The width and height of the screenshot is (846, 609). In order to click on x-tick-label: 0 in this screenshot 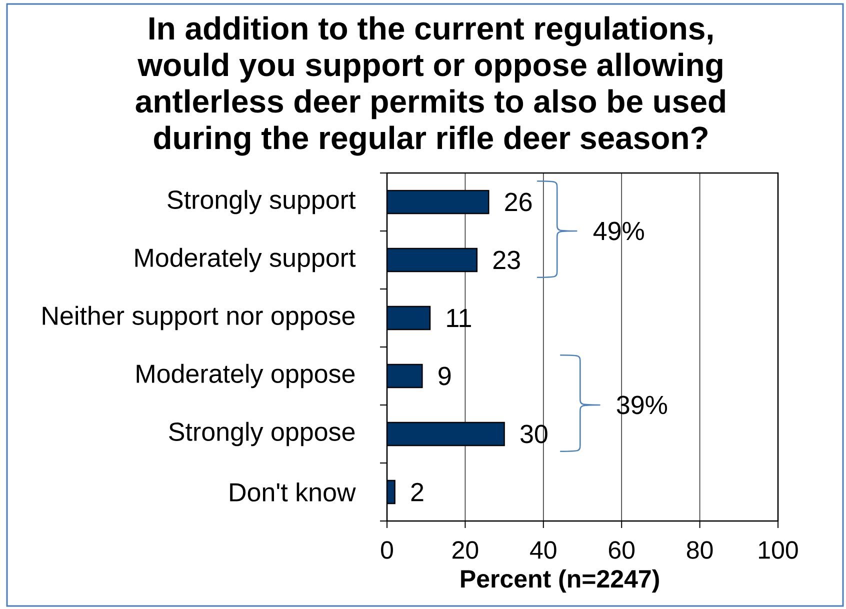, I will do `click(387, 550)`.